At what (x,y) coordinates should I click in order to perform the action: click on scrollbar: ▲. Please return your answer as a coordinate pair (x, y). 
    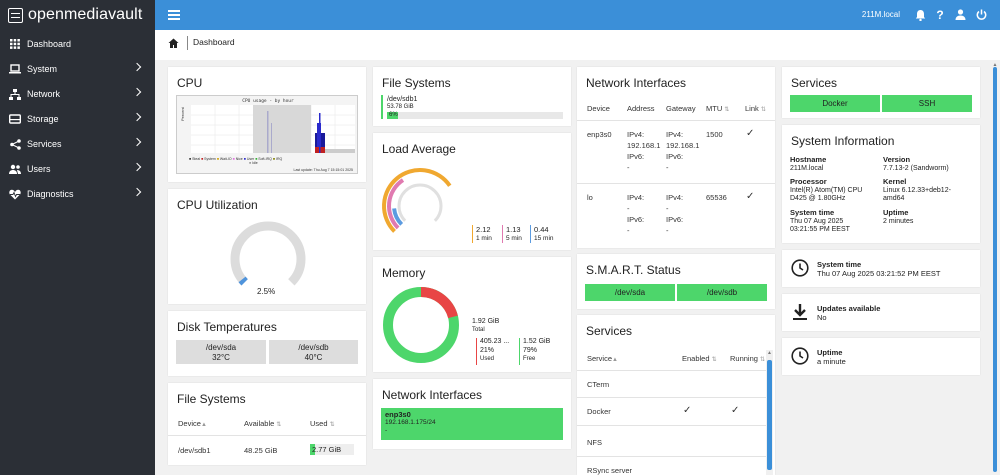
    Looking at the image, I should click on (769, 412).